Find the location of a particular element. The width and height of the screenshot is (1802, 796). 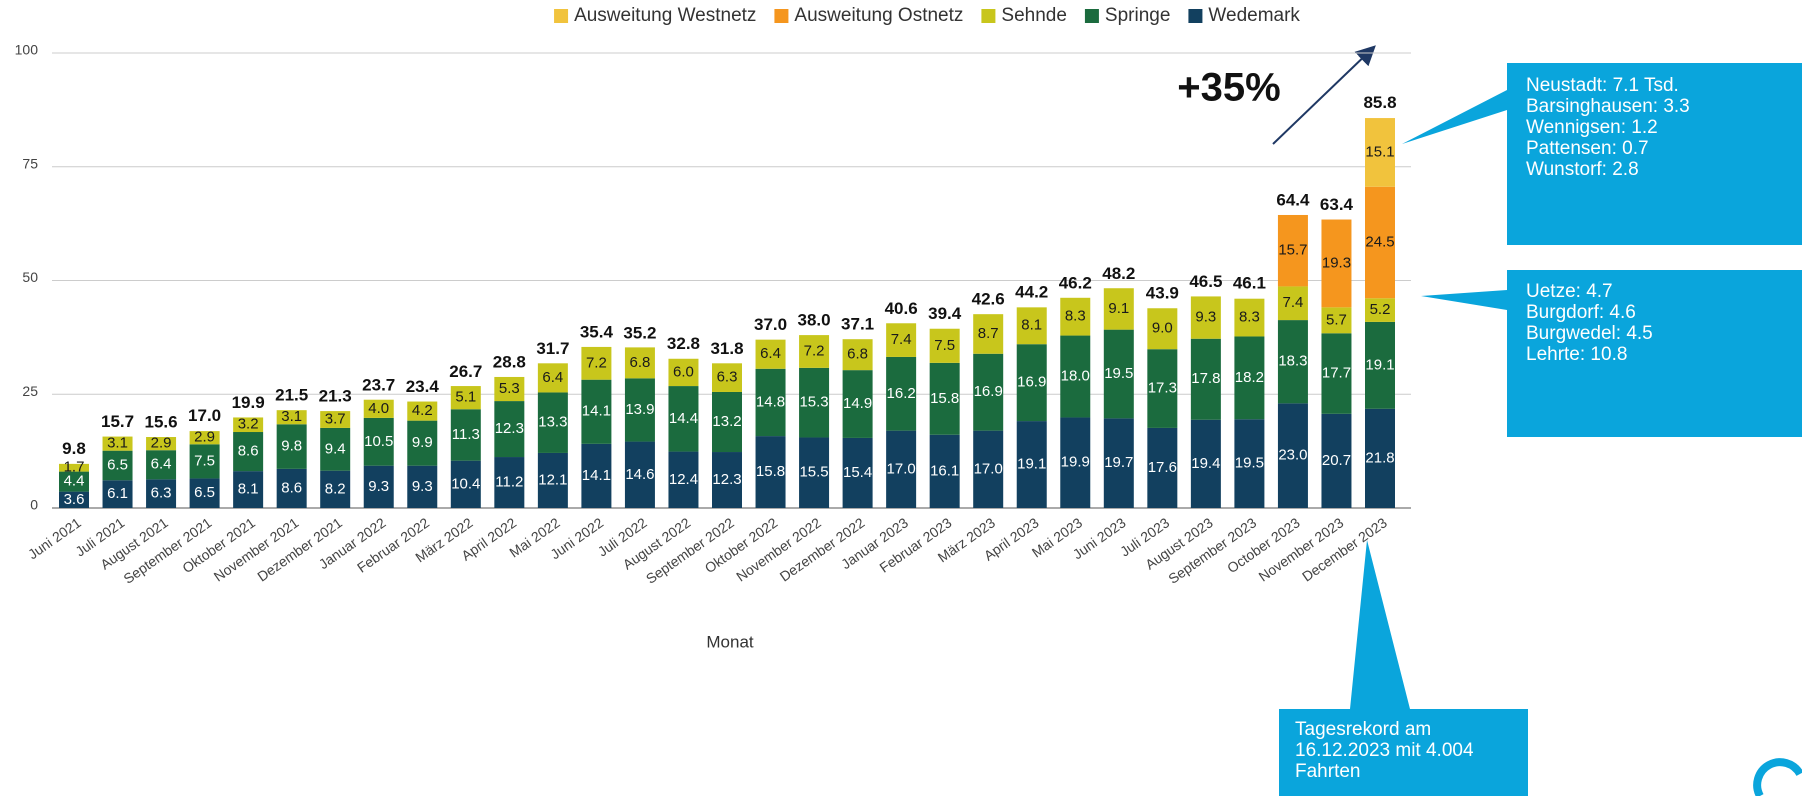

total-label: 35.2 is located at coordinates (639, 332).